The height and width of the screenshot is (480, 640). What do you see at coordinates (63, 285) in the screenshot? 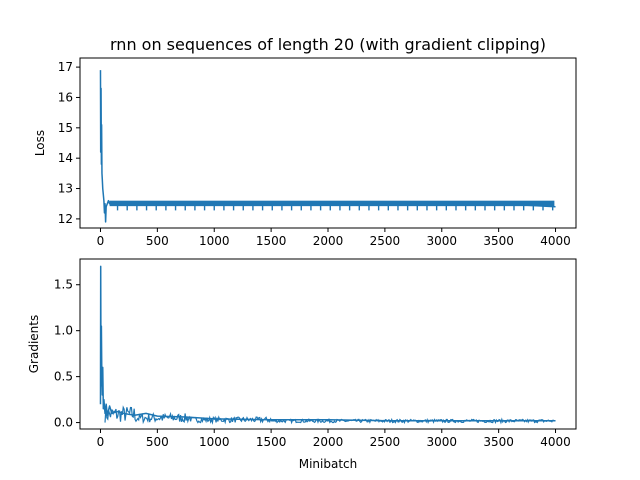
I see `gradients-y-tick-label: 1.5` at bounding box center [63, 285].